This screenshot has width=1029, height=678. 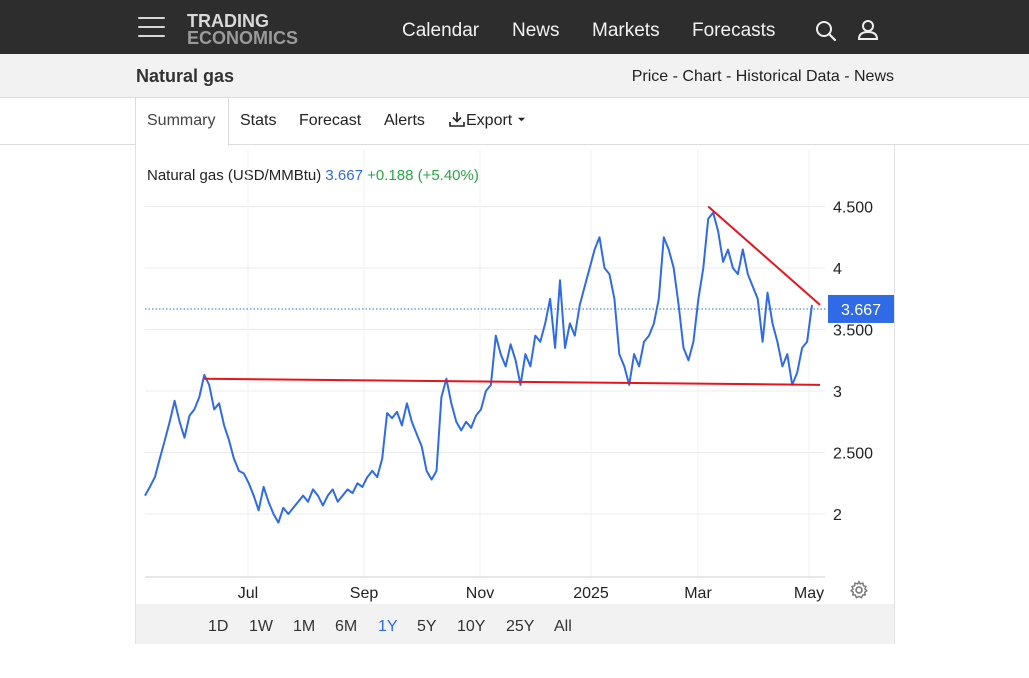 I want to click on range-1y: 1Y, so click(x=388, y=626).